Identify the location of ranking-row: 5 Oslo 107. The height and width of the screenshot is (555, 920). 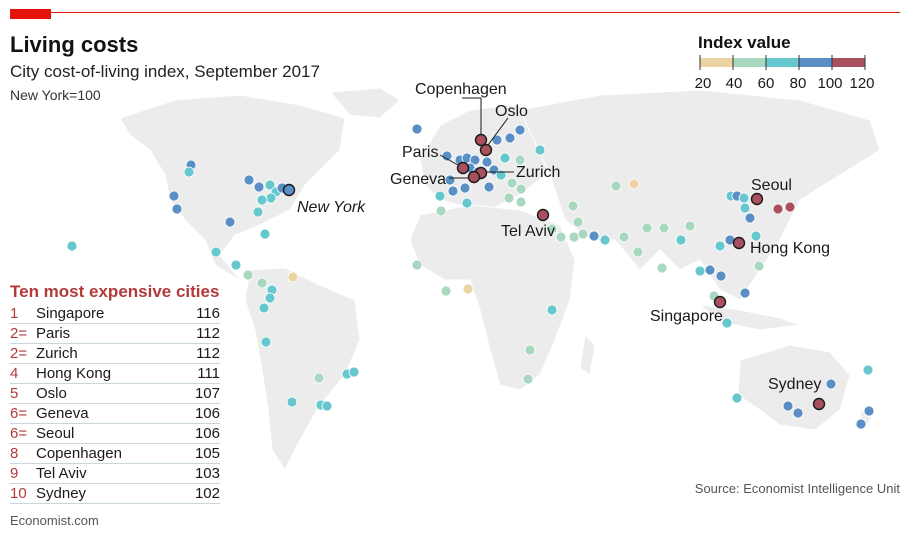
(115, 393).